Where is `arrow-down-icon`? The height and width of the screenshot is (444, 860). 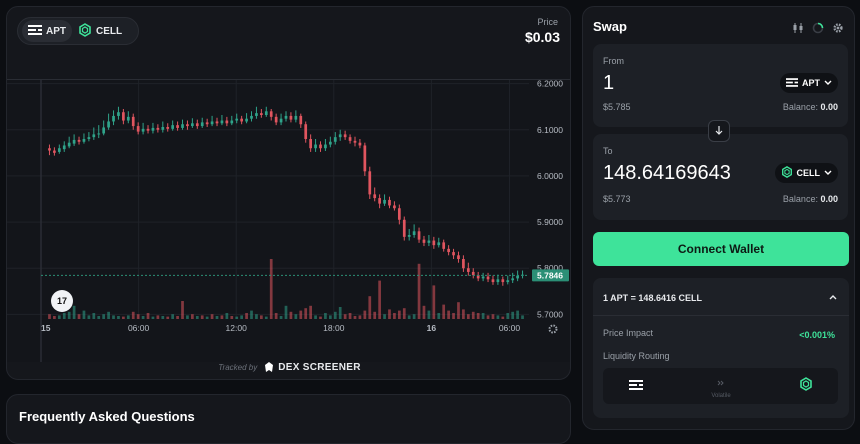
arrow-down-icon is located at coordinates (719, 131).